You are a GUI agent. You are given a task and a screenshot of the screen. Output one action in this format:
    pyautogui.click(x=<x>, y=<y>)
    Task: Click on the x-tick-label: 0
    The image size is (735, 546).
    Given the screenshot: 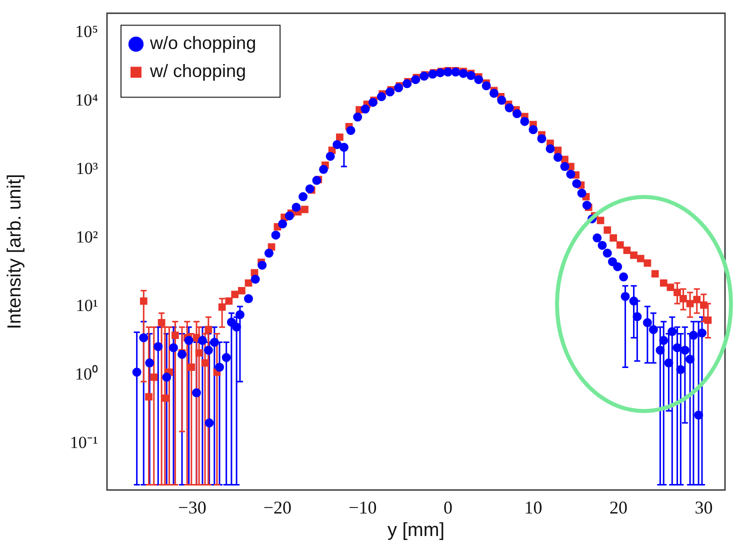 What is the action you would take?
    pyautogui.click(x=447, y=508)
    